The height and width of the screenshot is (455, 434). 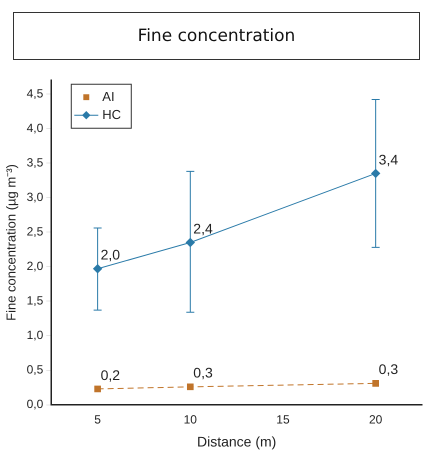 What do you see at coordinates (110, 374) in the screenshot?
I see `data-label: 0,2` at bounding box center [110, 374].